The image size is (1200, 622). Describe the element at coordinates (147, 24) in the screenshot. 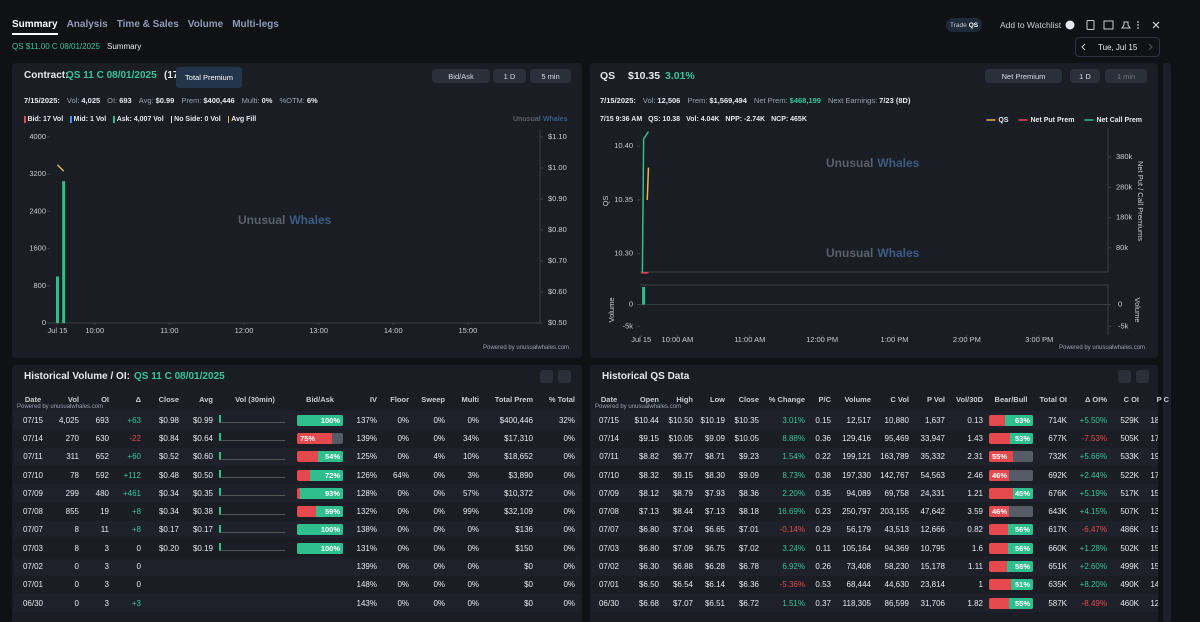

I see `tab: Time & Sales` at that location.